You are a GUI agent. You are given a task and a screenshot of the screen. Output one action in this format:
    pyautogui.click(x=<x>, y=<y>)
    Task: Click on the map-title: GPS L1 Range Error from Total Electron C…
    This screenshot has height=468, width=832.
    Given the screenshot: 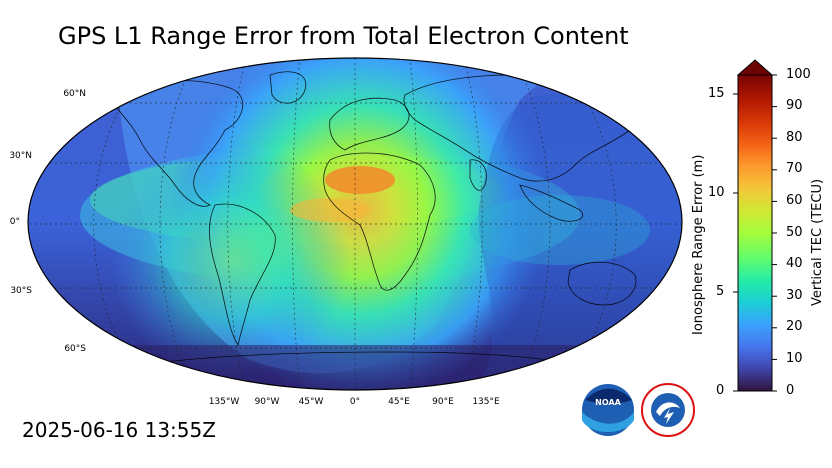 What is the action you would take?
    pyautogui.click(x=343, y=36)
    